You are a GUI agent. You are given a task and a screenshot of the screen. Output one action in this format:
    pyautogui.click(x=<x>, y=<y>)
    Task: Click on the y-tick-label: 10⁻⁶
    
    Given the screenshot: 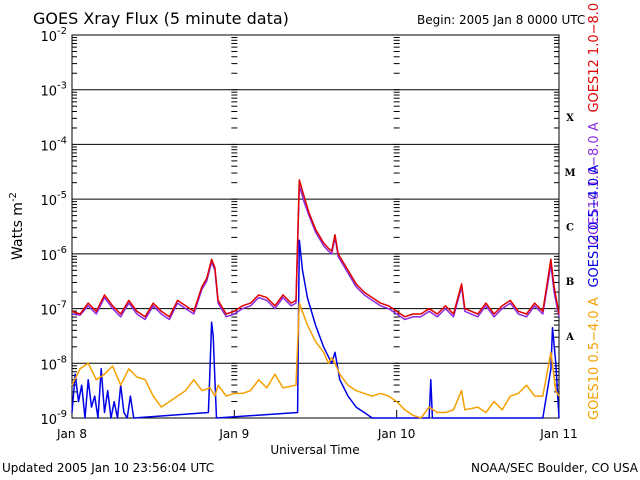 What is the action you would take?
    pyautogui.click(x=53, y=254)
    